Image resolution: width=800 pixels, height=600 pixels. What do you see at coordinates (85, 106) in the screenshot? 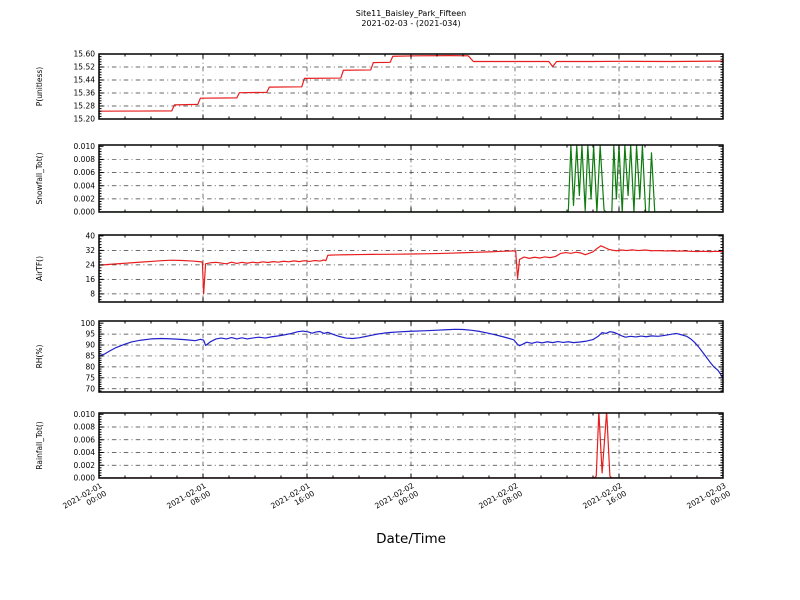
I see `svg-text: 15.28` at bounding box center [85, 106].